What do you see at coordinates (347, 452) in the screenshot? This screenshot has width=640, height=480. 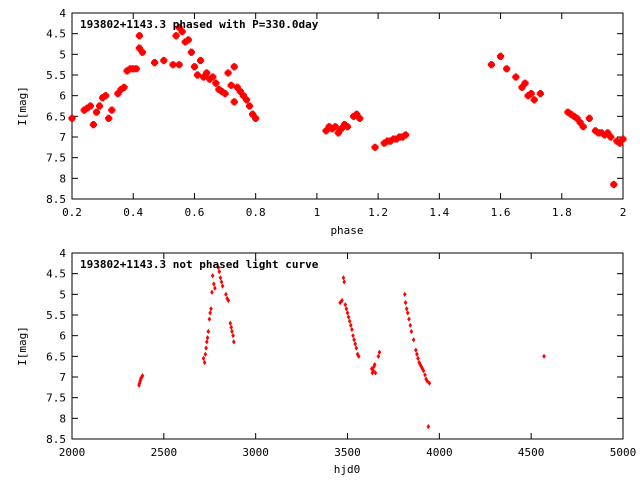 I see `x-tick-label: 3500` at bounding box center [347, 452].